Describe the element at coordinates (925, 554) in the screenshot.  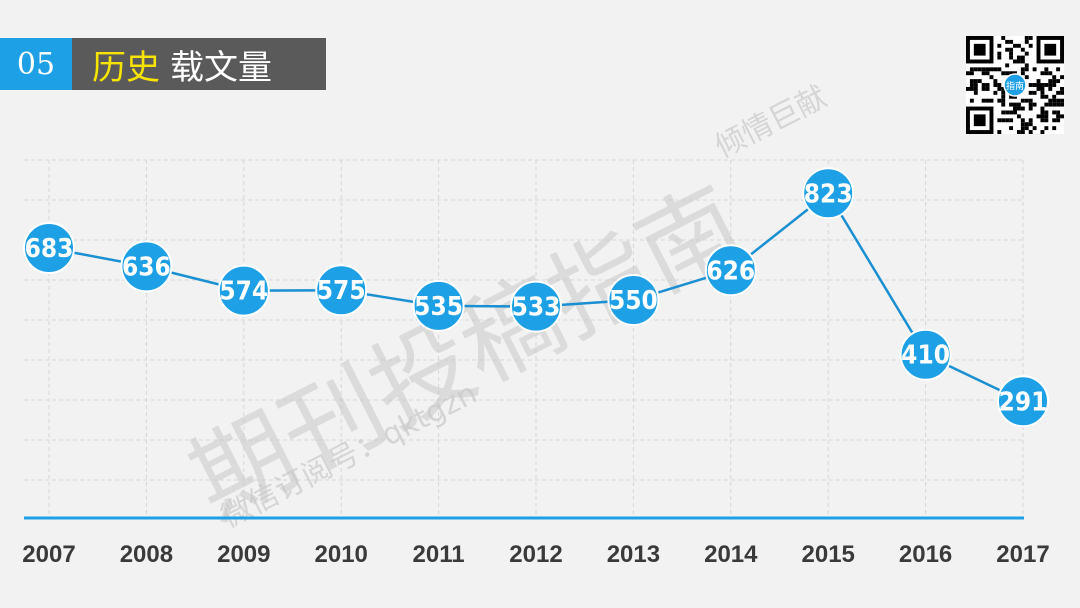
I see `x-tick-label: 2016` at that location.